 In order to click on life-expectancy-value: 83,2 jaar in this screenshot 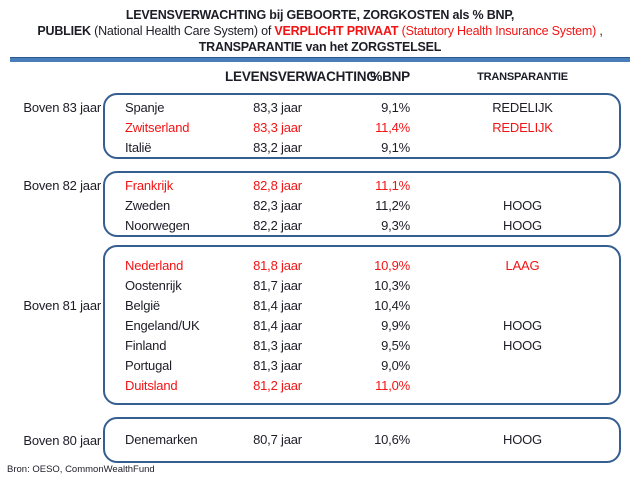, I will do `click(277, 147)`.